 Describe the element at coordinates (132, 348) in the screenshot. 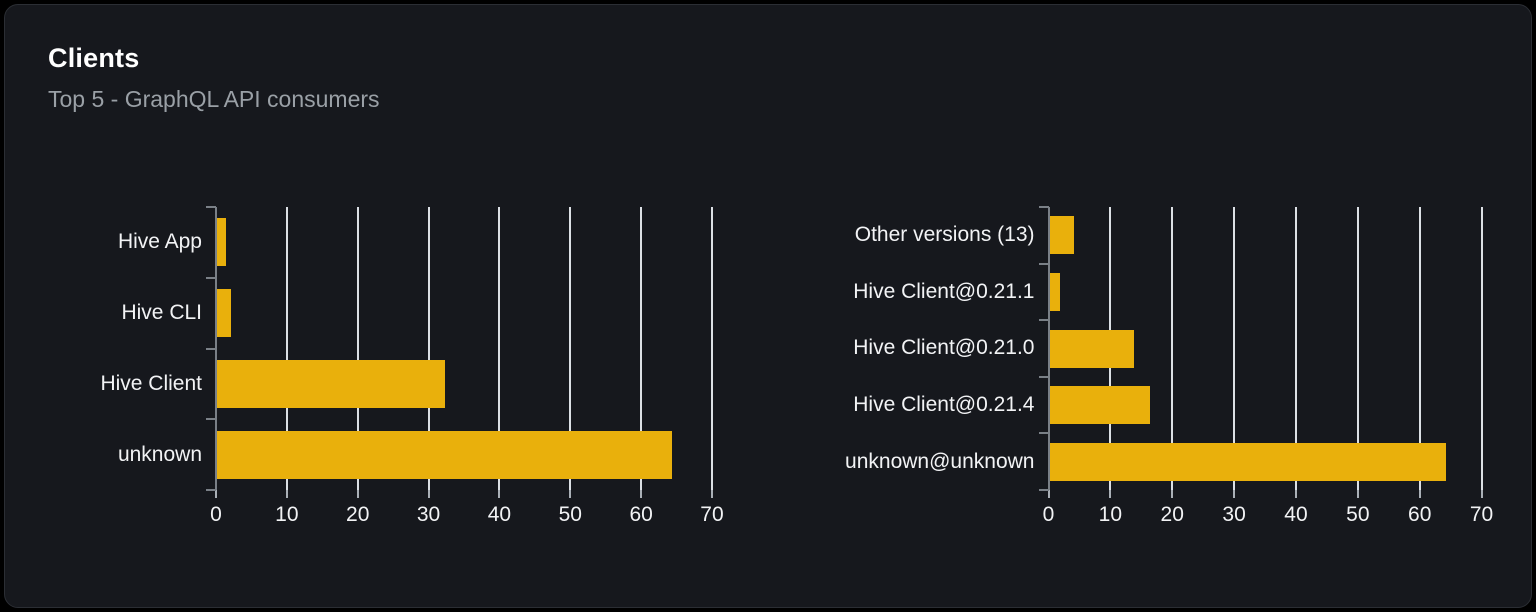

I see `category-labels: Hive App Hive CLI Hive Client unknown` at that location.